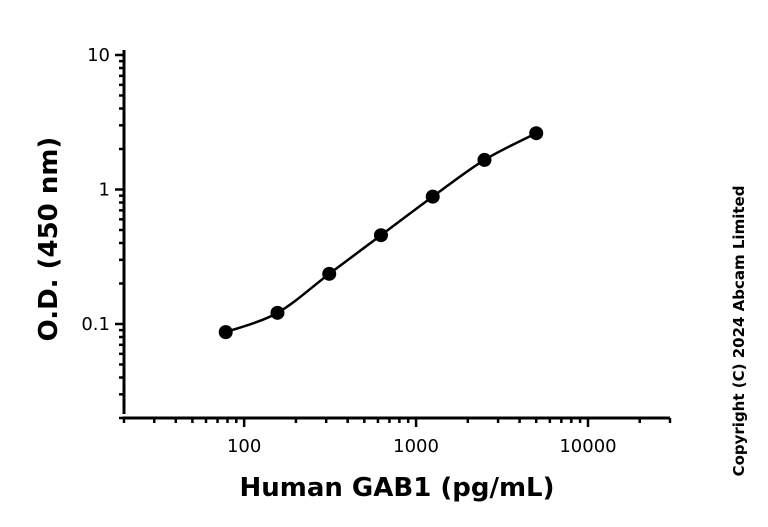 The image size is (768, 527). What do you see at coordinates (104, 189) in the screenshot?
I see `y-tick-label: 1` at bounding box center [104, 189].